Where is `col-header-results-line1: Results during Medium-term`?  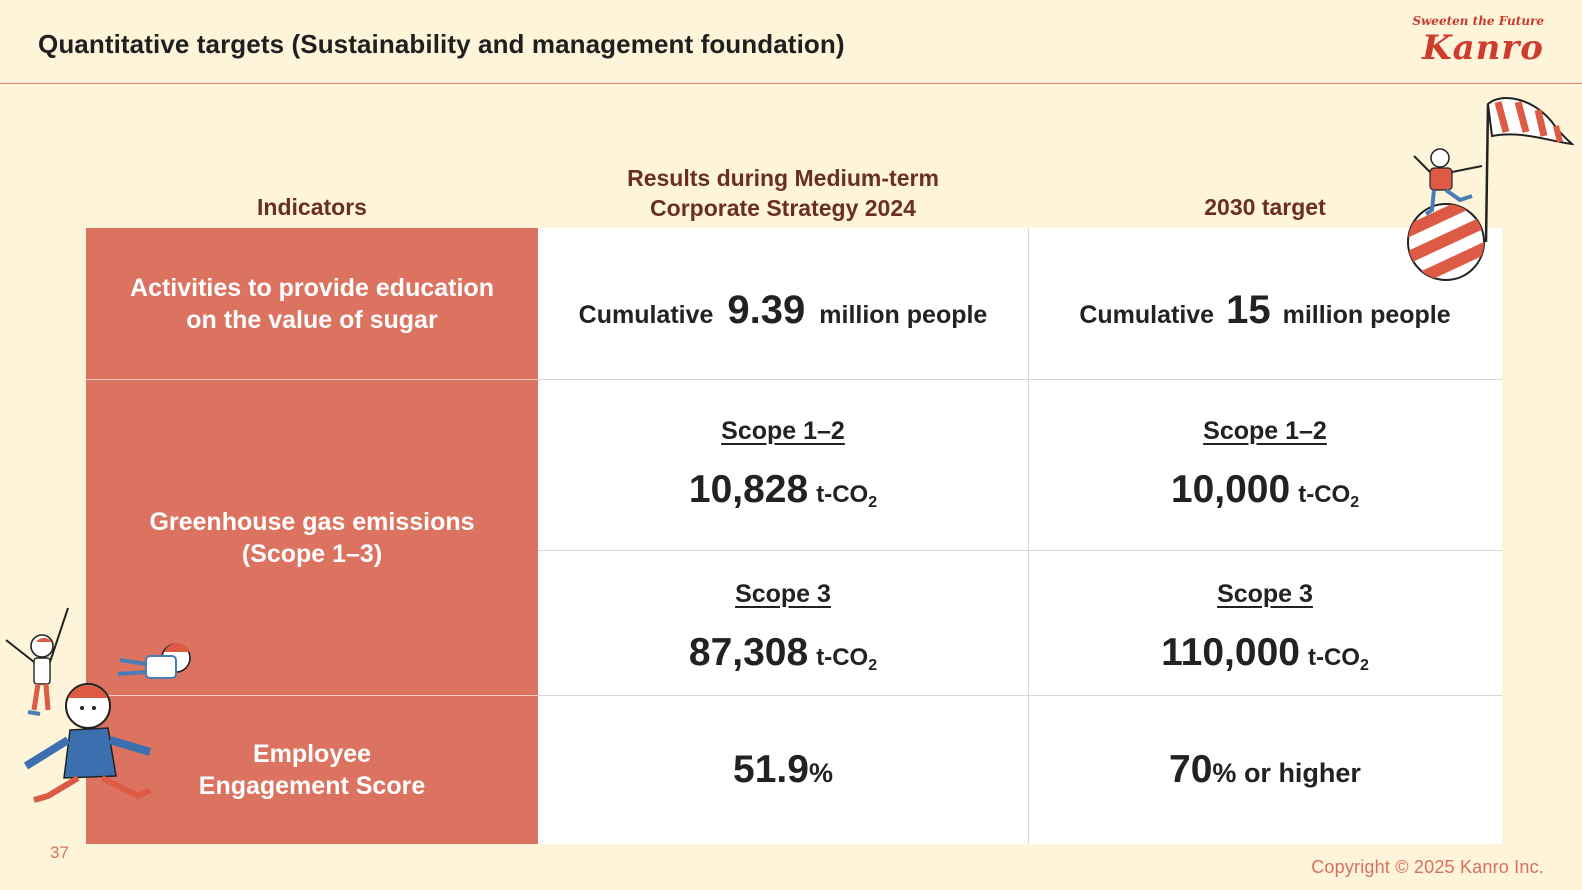
col-header-results-line1: Results during Medium-term is located at coordinates (783, 178).